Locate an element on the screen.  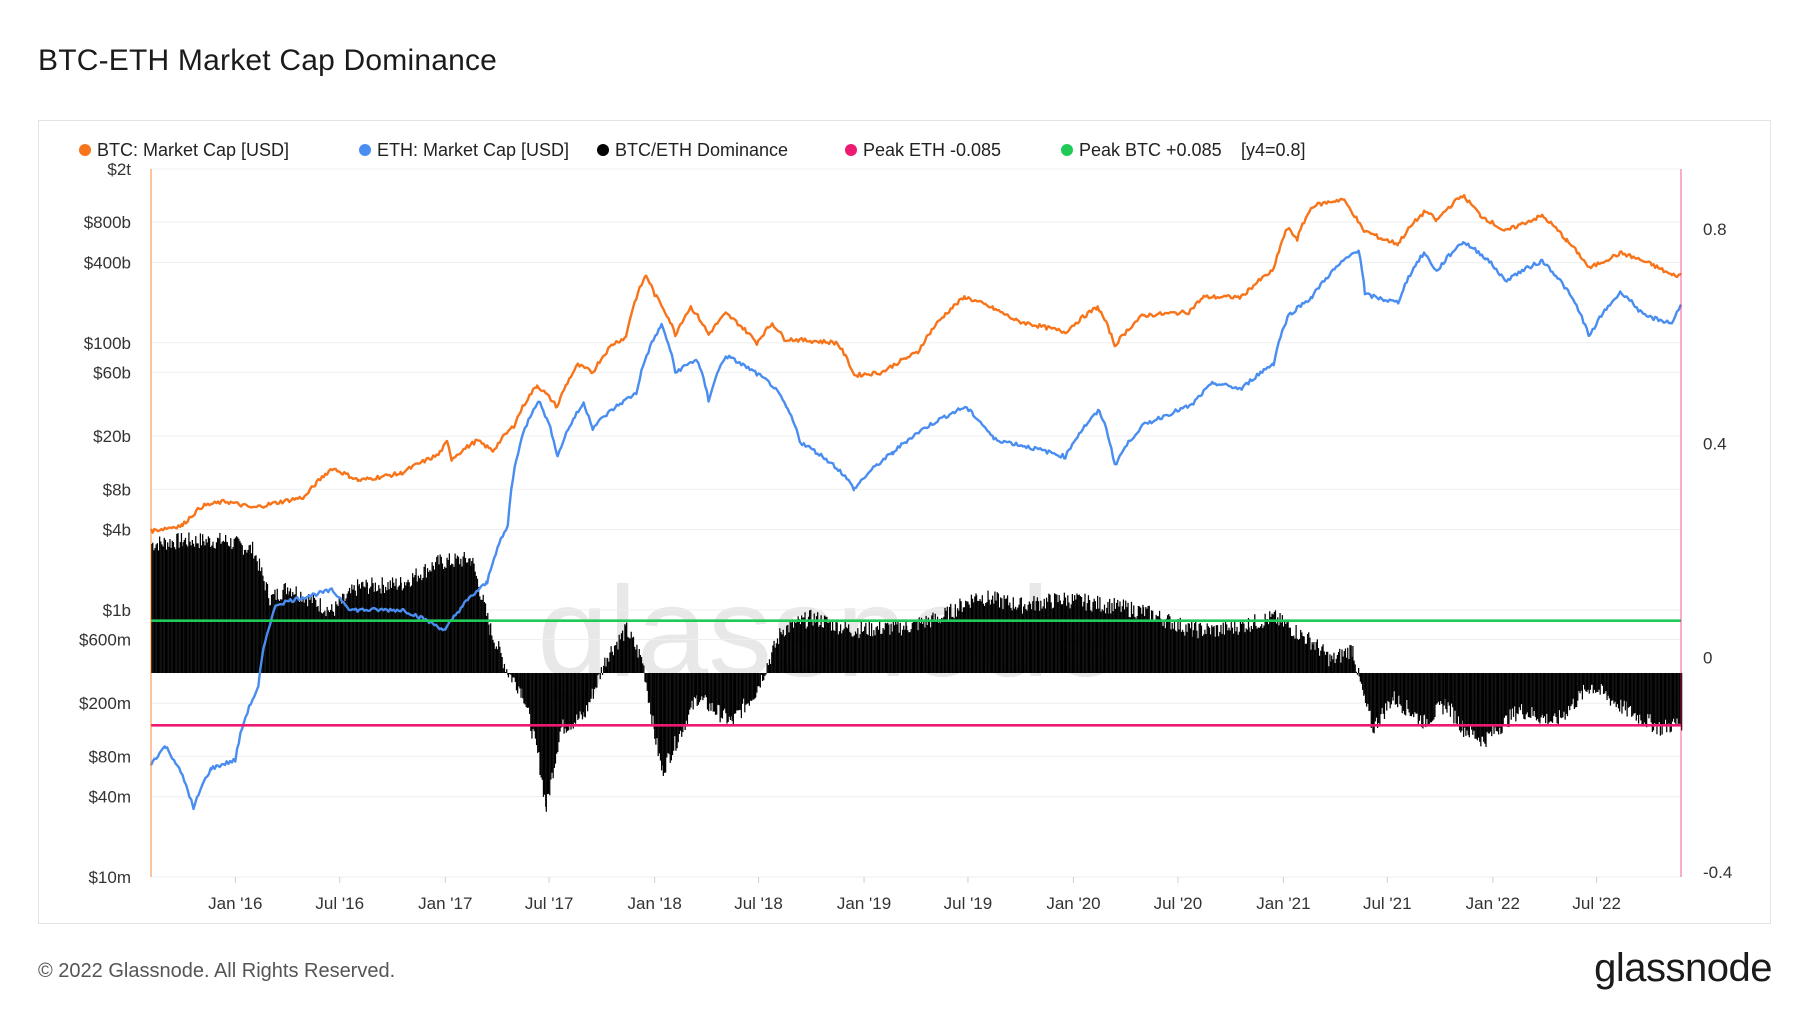
legend-item: [y4=0.8] is located at coordinates (1273, 150).